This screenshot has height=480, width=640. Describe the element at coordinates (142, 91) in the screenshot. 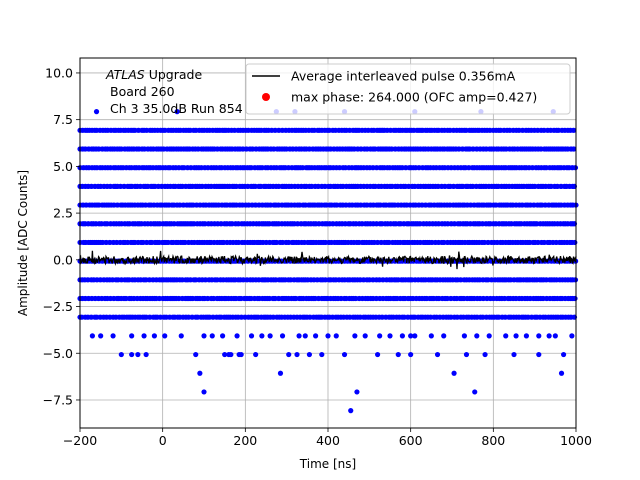

I see `board-label: Board 260` at that location.